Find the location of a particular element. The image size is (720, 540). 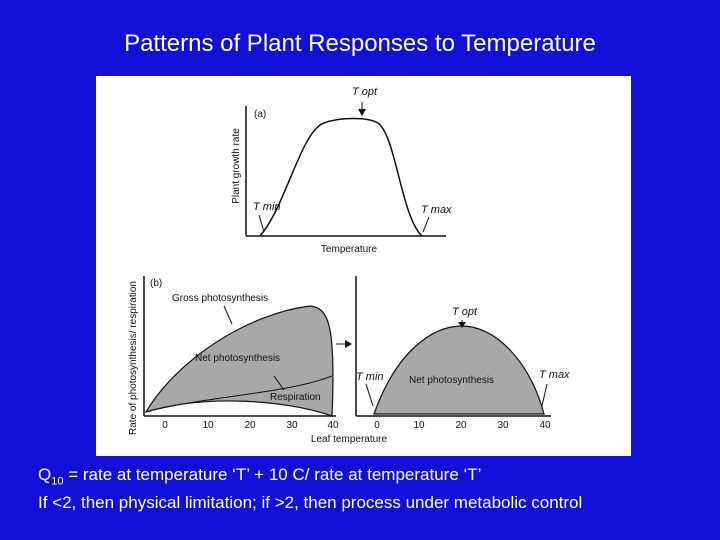

tick-left-40: 40 is located at coordinates (333, 425).